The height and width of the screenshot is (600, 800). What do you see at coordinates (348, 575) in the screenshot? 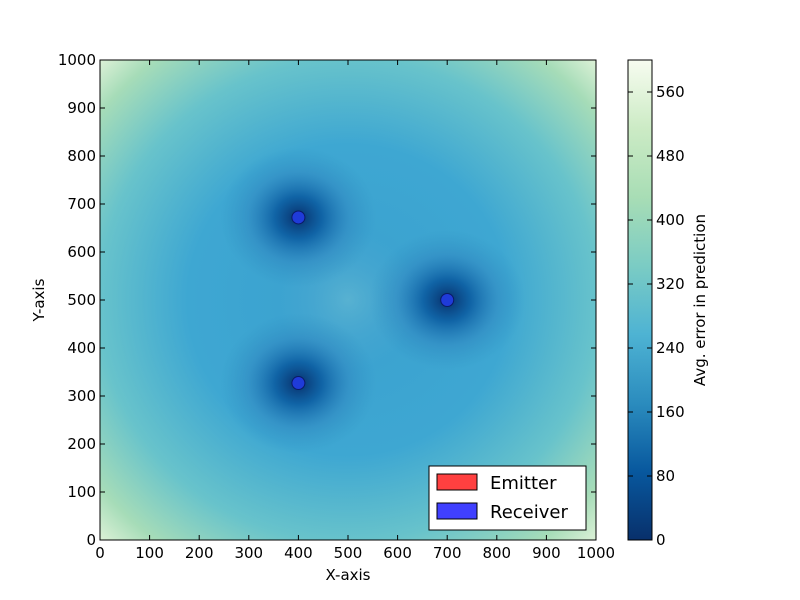
I see `x-axis-label: X-axis` at bounding box center [348, 575].